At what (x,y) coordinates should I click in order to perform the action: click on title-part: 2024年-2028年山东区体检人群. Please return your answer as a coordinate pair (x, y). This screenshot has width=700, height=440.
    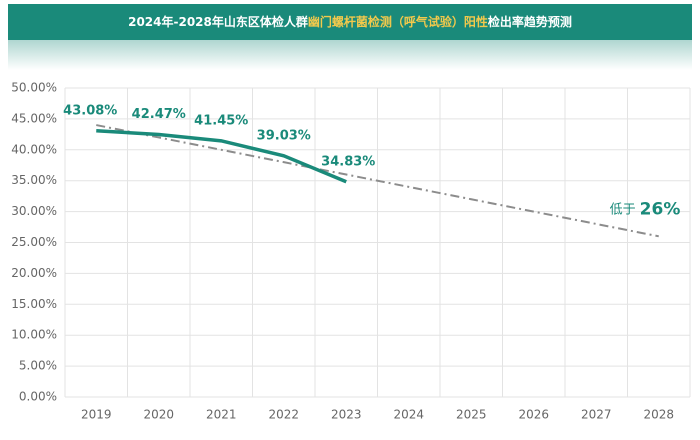
    Looking at the image, I should click on (218, 21).